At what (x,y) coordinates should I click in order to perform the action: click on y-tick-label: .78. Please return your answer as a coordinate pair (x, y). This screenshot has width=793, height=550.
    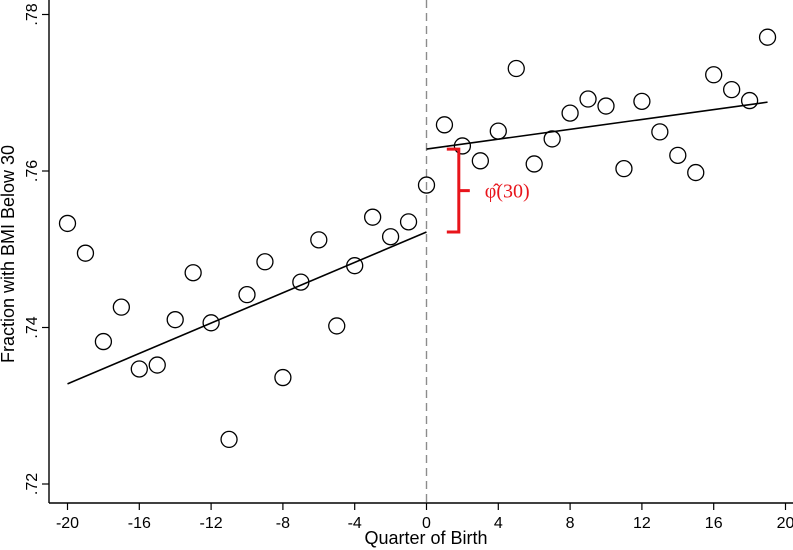
    Looking at the image, I should click on (32, 14).